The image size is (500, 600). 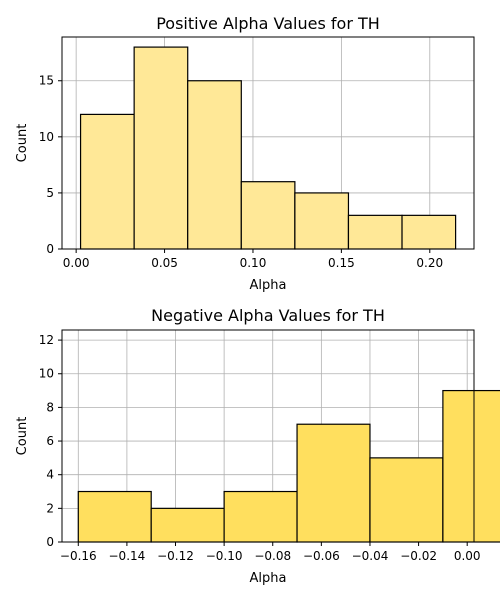 What do you see at coordinates (370, 556) in the screenshot?
I see `x-tick-label: −0.04` at bounding box center [370, 556].